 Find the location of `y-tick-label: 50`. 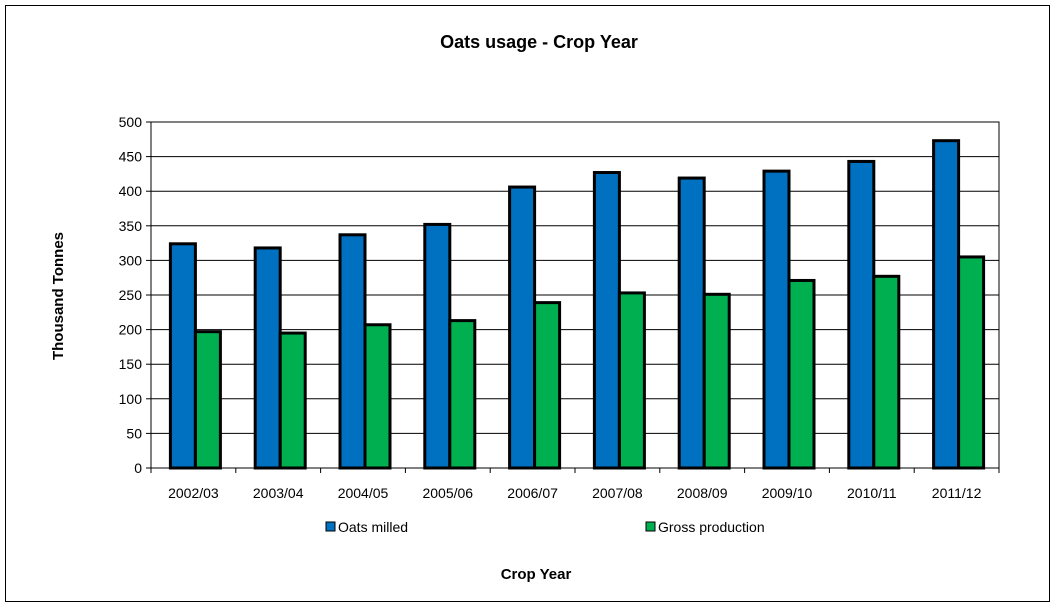

y-tick-label: 50 is located at coordinates (134, 433).